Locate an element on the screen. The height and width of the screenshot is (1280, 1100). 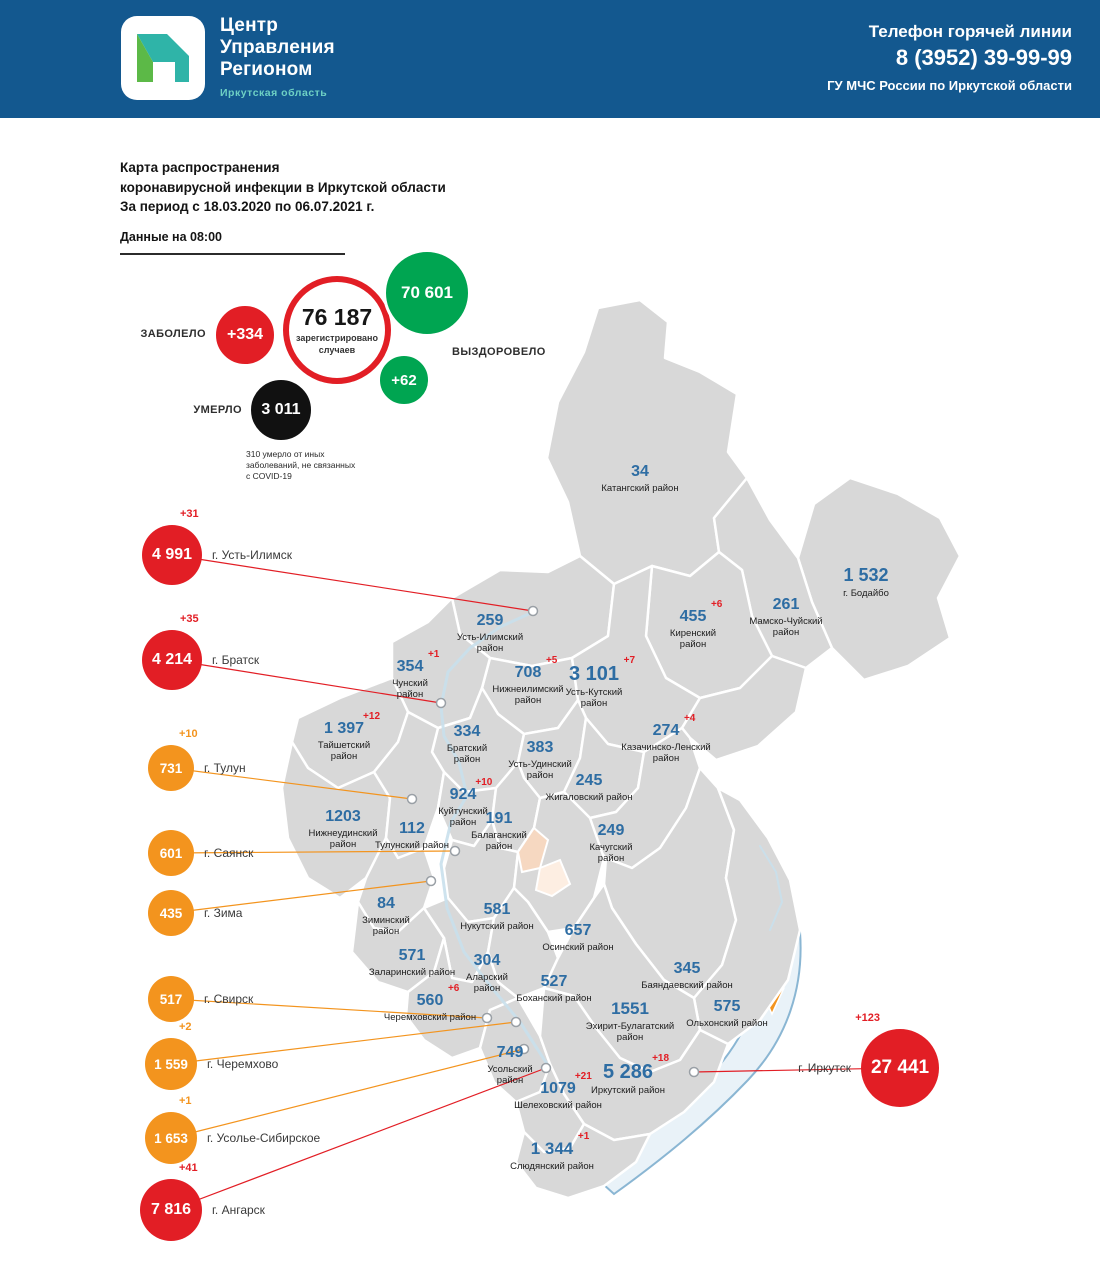
district-name-bratsky: Братский район is located at coordinates (467, 754).